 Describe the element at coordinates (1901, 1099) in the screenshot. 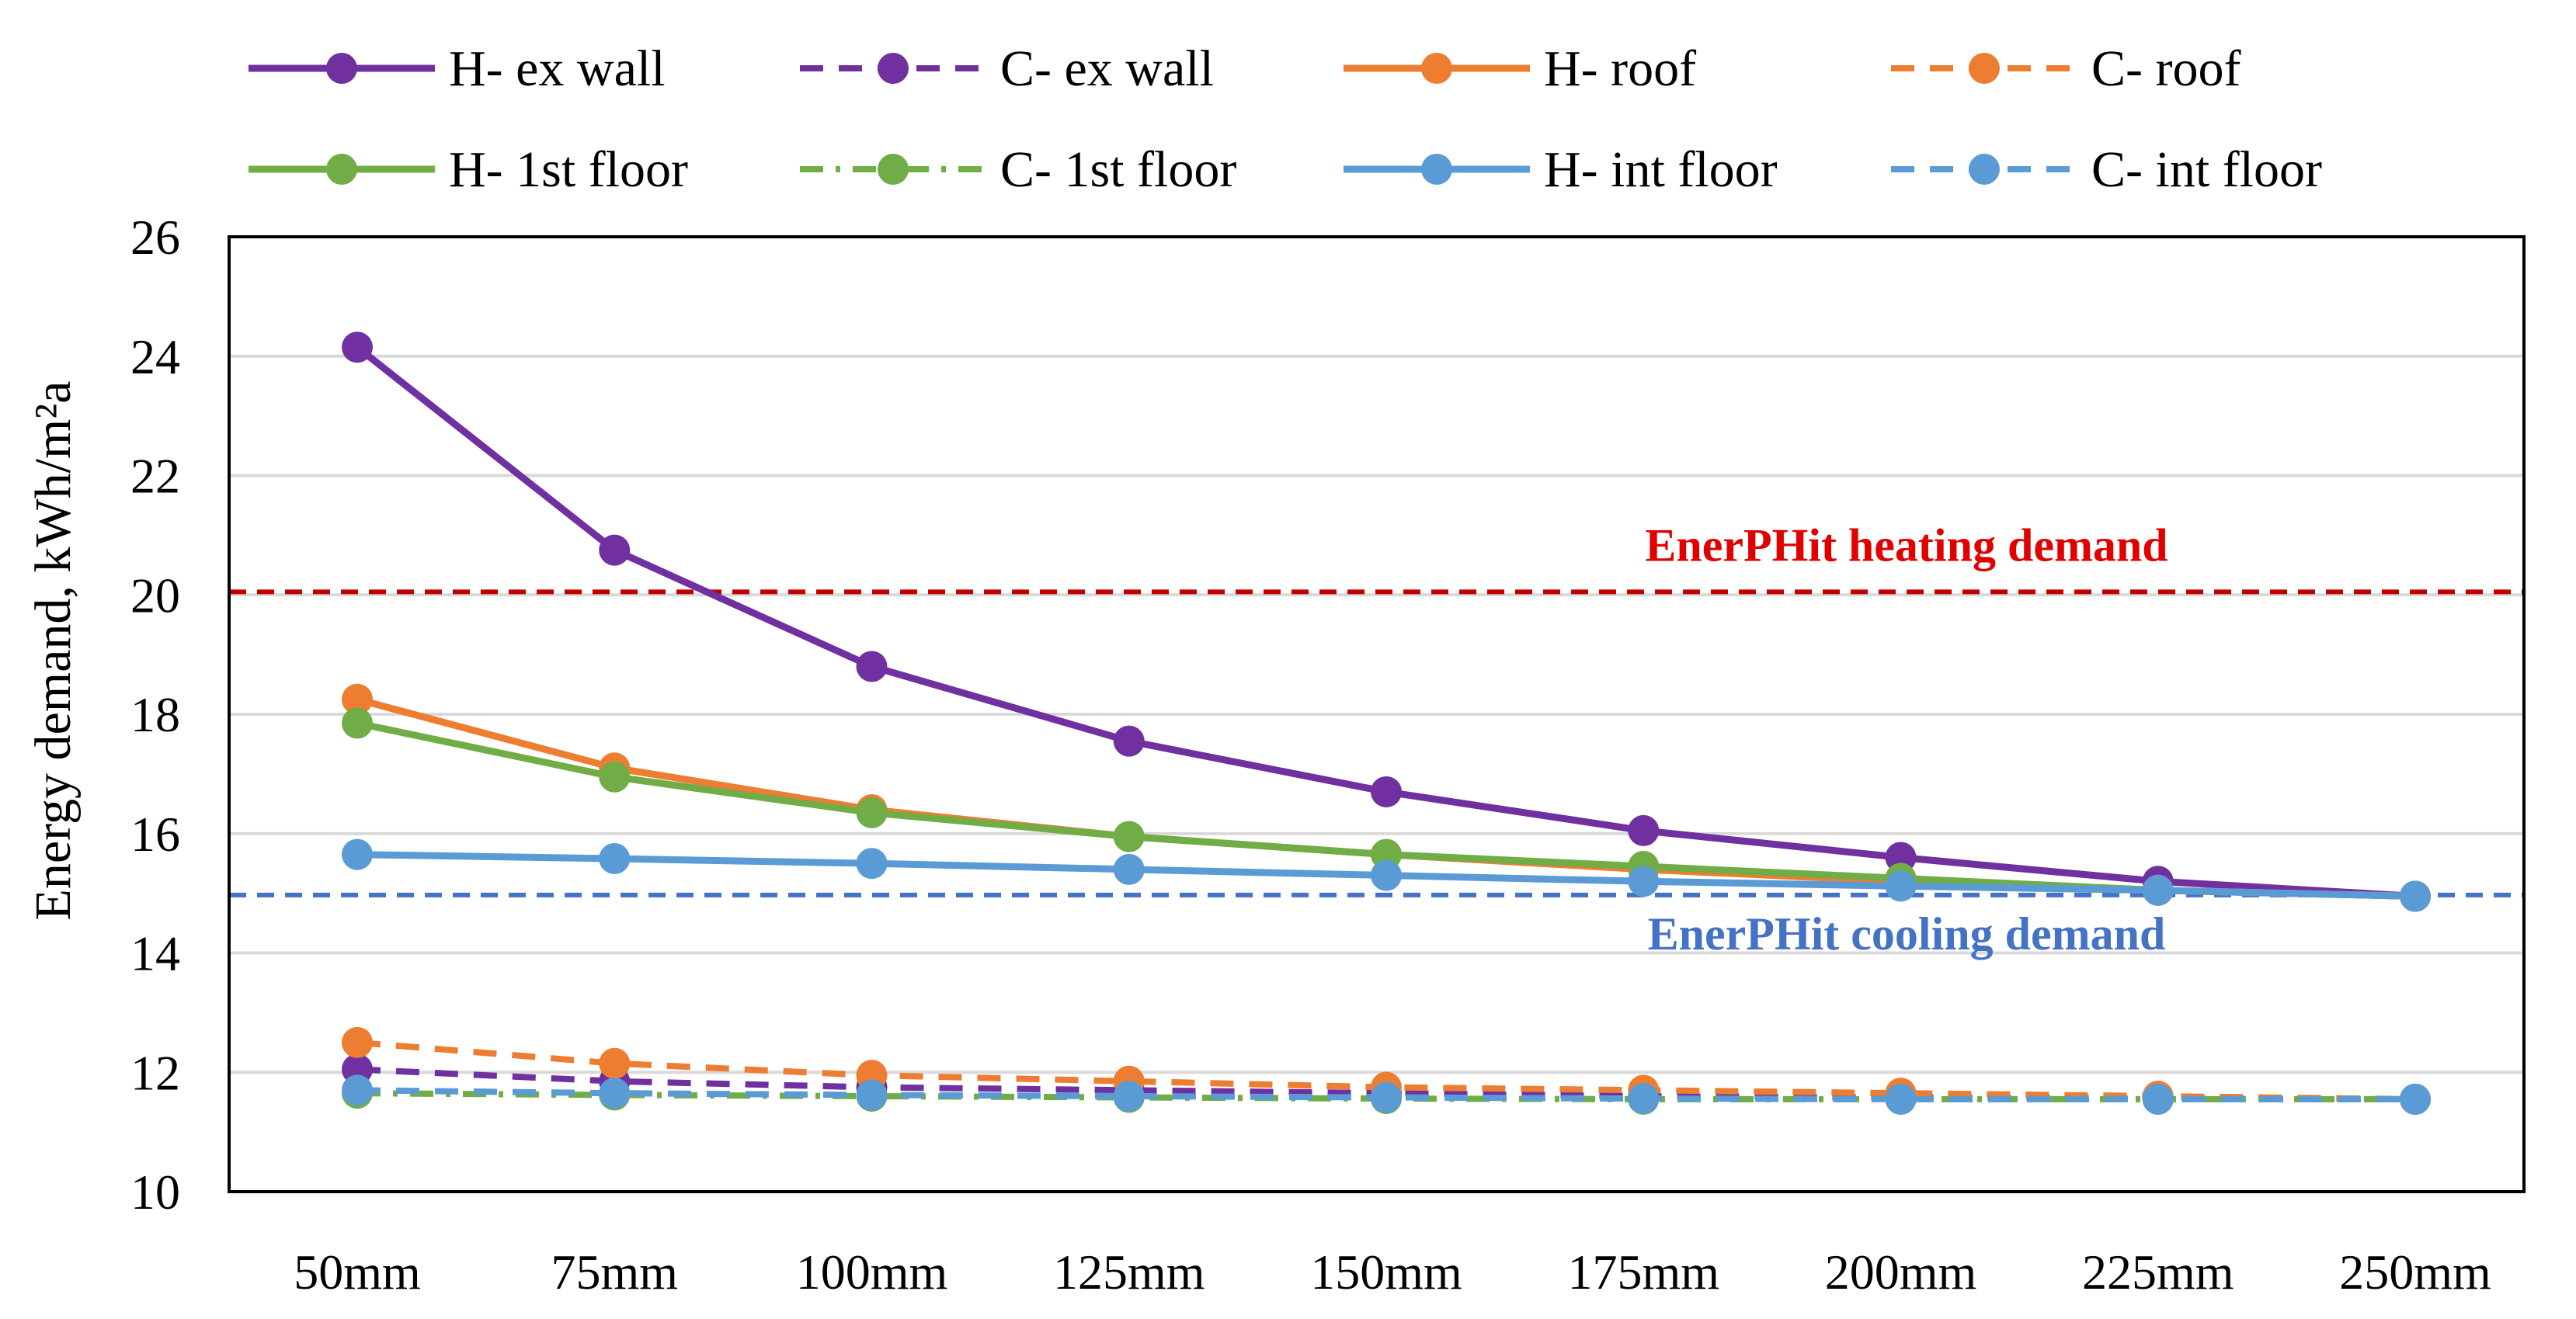

I see `data-point-c-int-floor-200mm` at that location.